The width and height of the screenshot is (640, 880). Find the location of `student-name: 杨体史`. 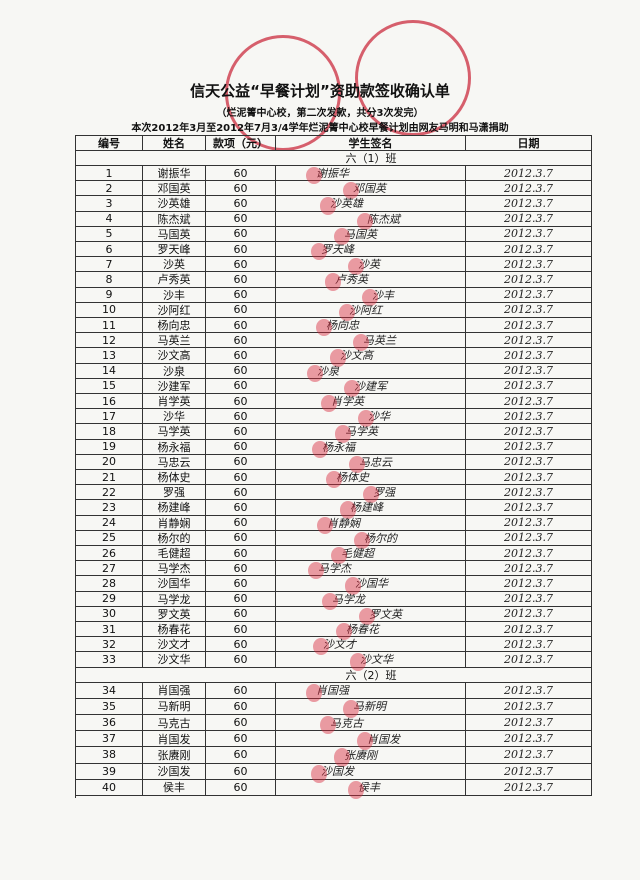

student-name: 杨体史 is located at coordinates (174, 478).